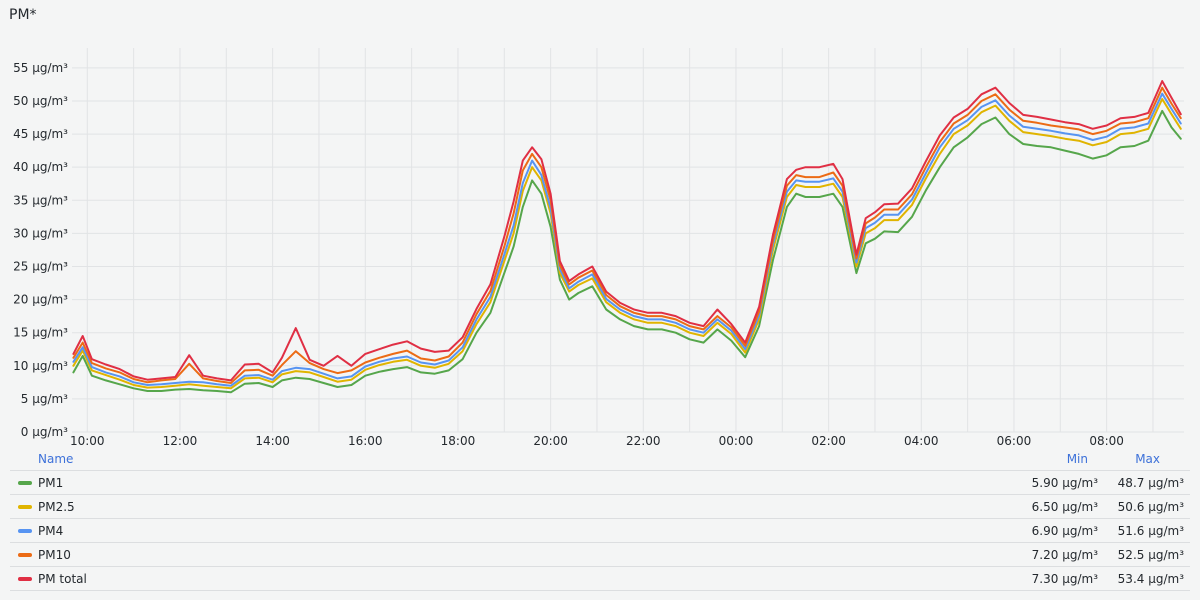 This screenshot has width=1200, height=600. I want to click on legend-label: PM1, so click(51, 483).